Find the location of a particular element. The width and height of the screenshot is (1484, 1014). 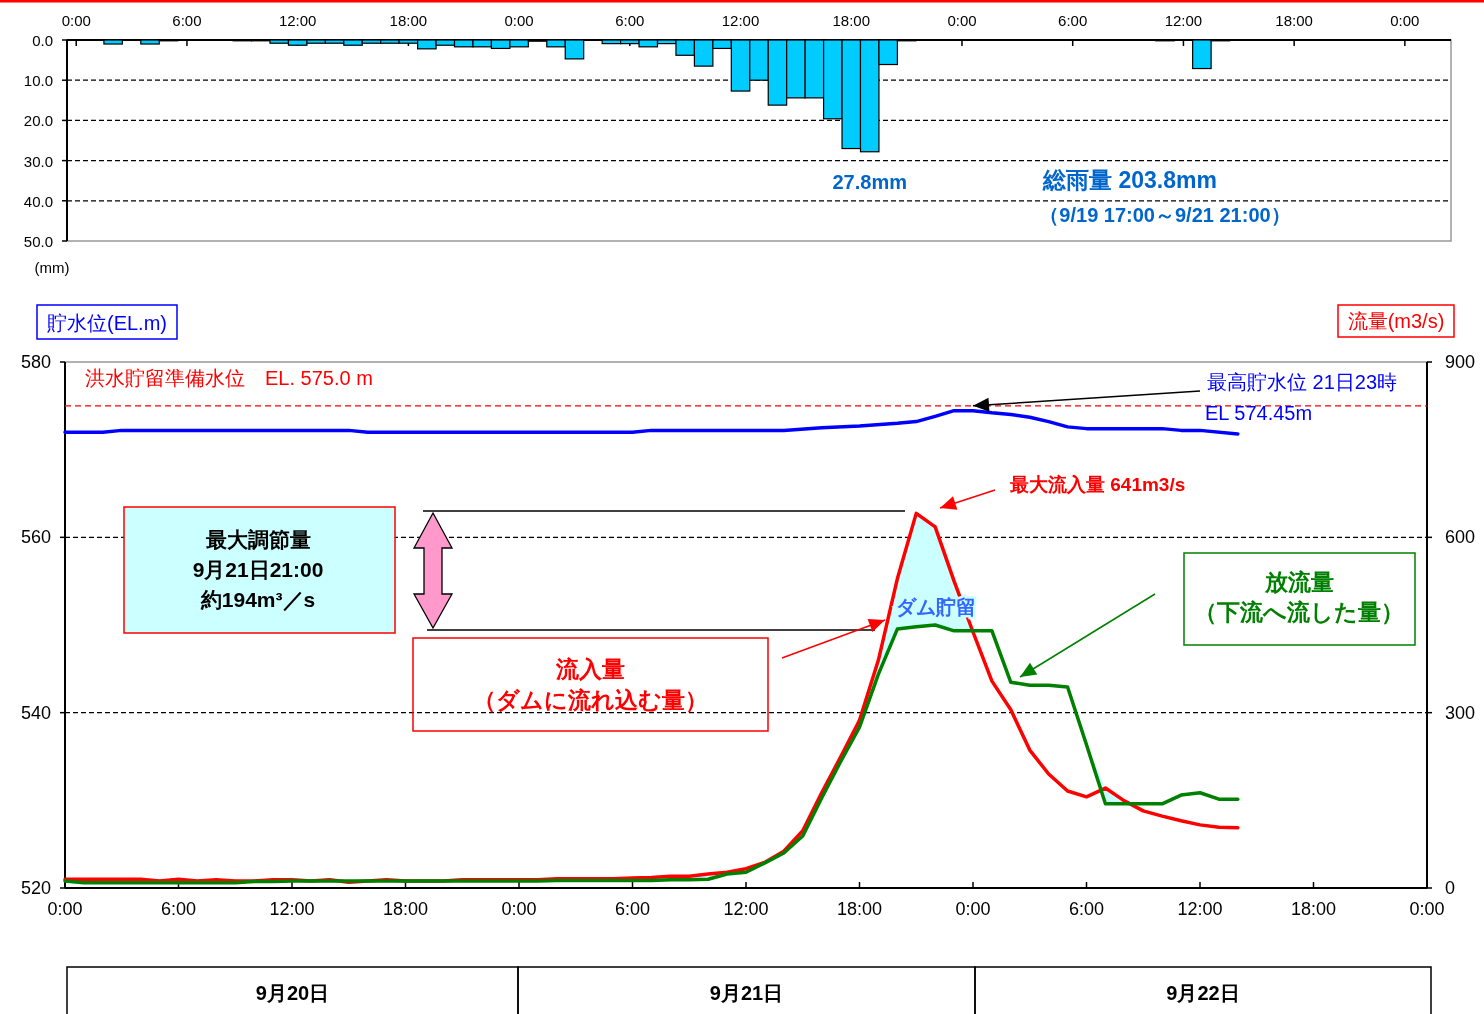

annotation: 約194m³／s is located at coordinates (257, 600).